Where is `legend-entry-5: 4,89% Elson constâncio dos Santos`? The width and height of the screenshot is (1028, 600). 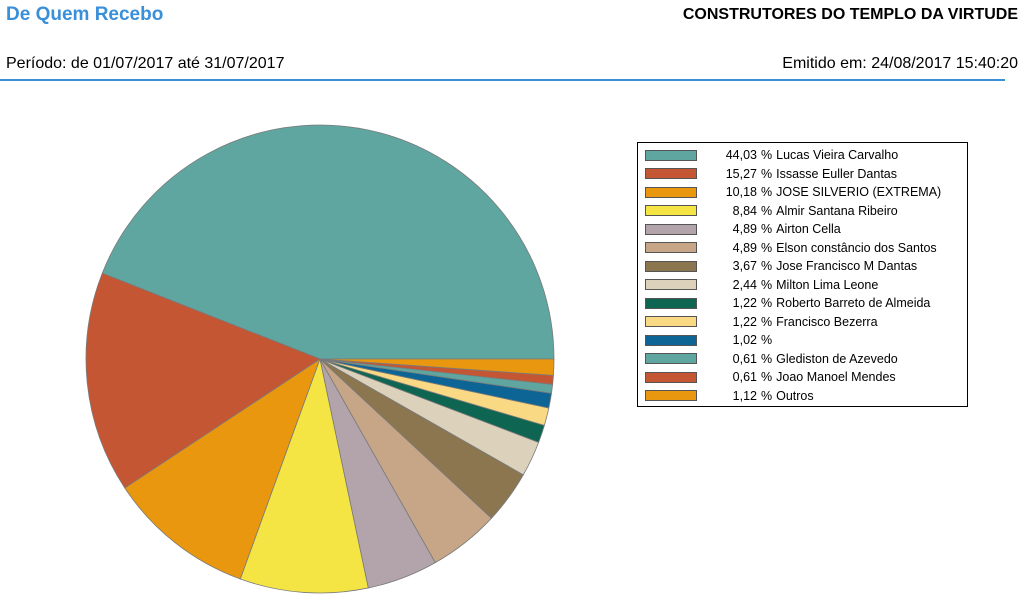
legend-entry-5: 4,89% Elson constâncio dos Santos is located at coordinates (802, 248).